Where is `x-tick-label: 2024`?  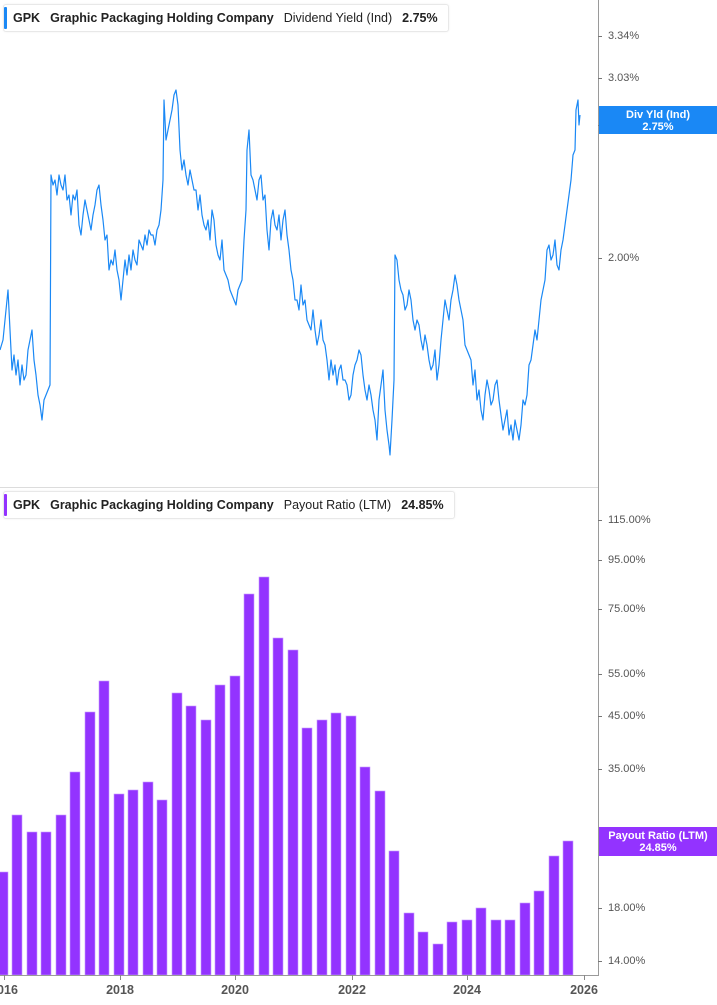 x-tick-label: 2024 is located at coordinates (467, 990).